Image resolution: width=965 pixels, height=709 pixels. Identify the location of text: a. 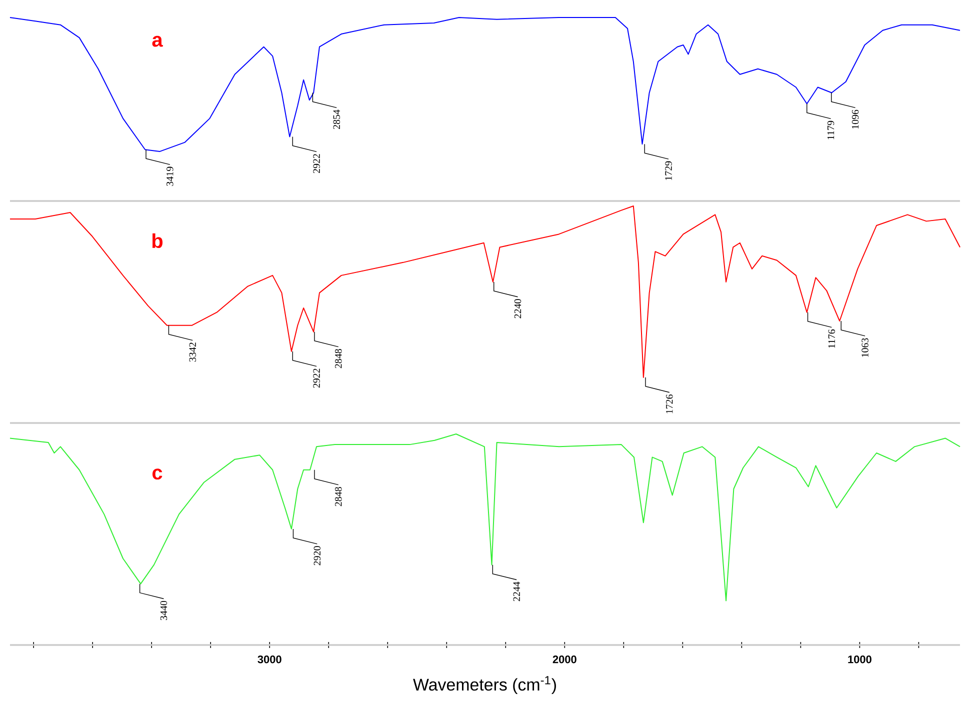
(157, 41).